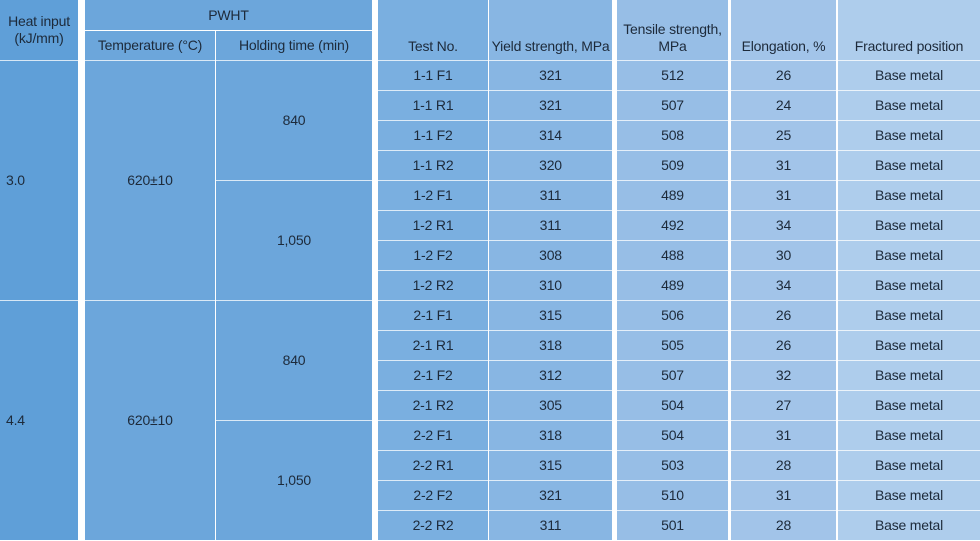 The height and width of the screenshot is (541, 980). I want to click on tensile-strength-cell: 509, so click(672, 165).